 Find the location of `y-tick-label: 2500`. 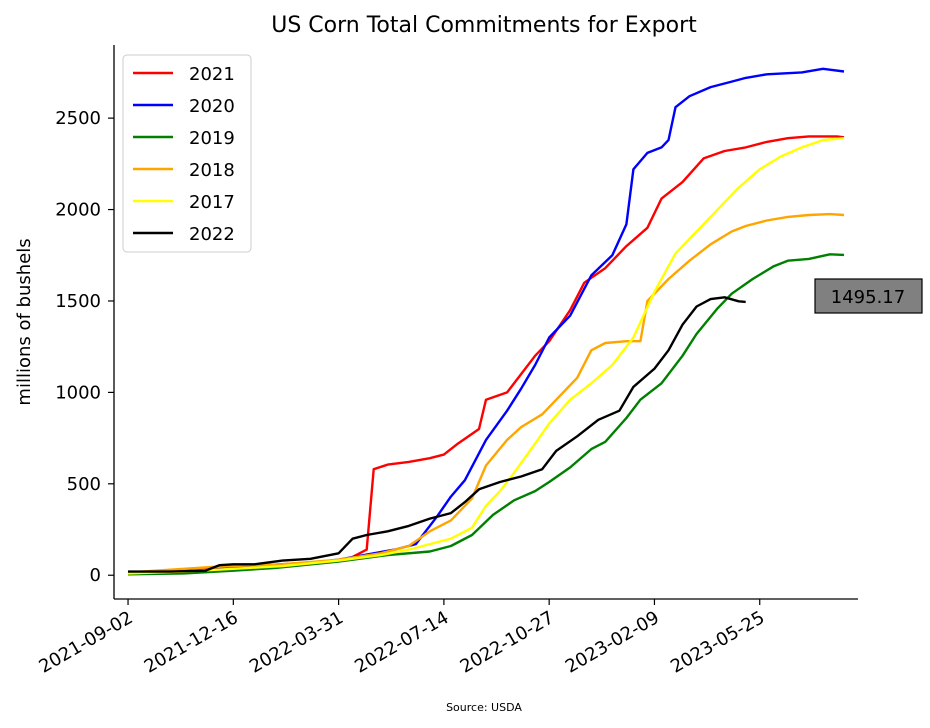

y-tick-label: 2500 is located at coordinates (78, 118).